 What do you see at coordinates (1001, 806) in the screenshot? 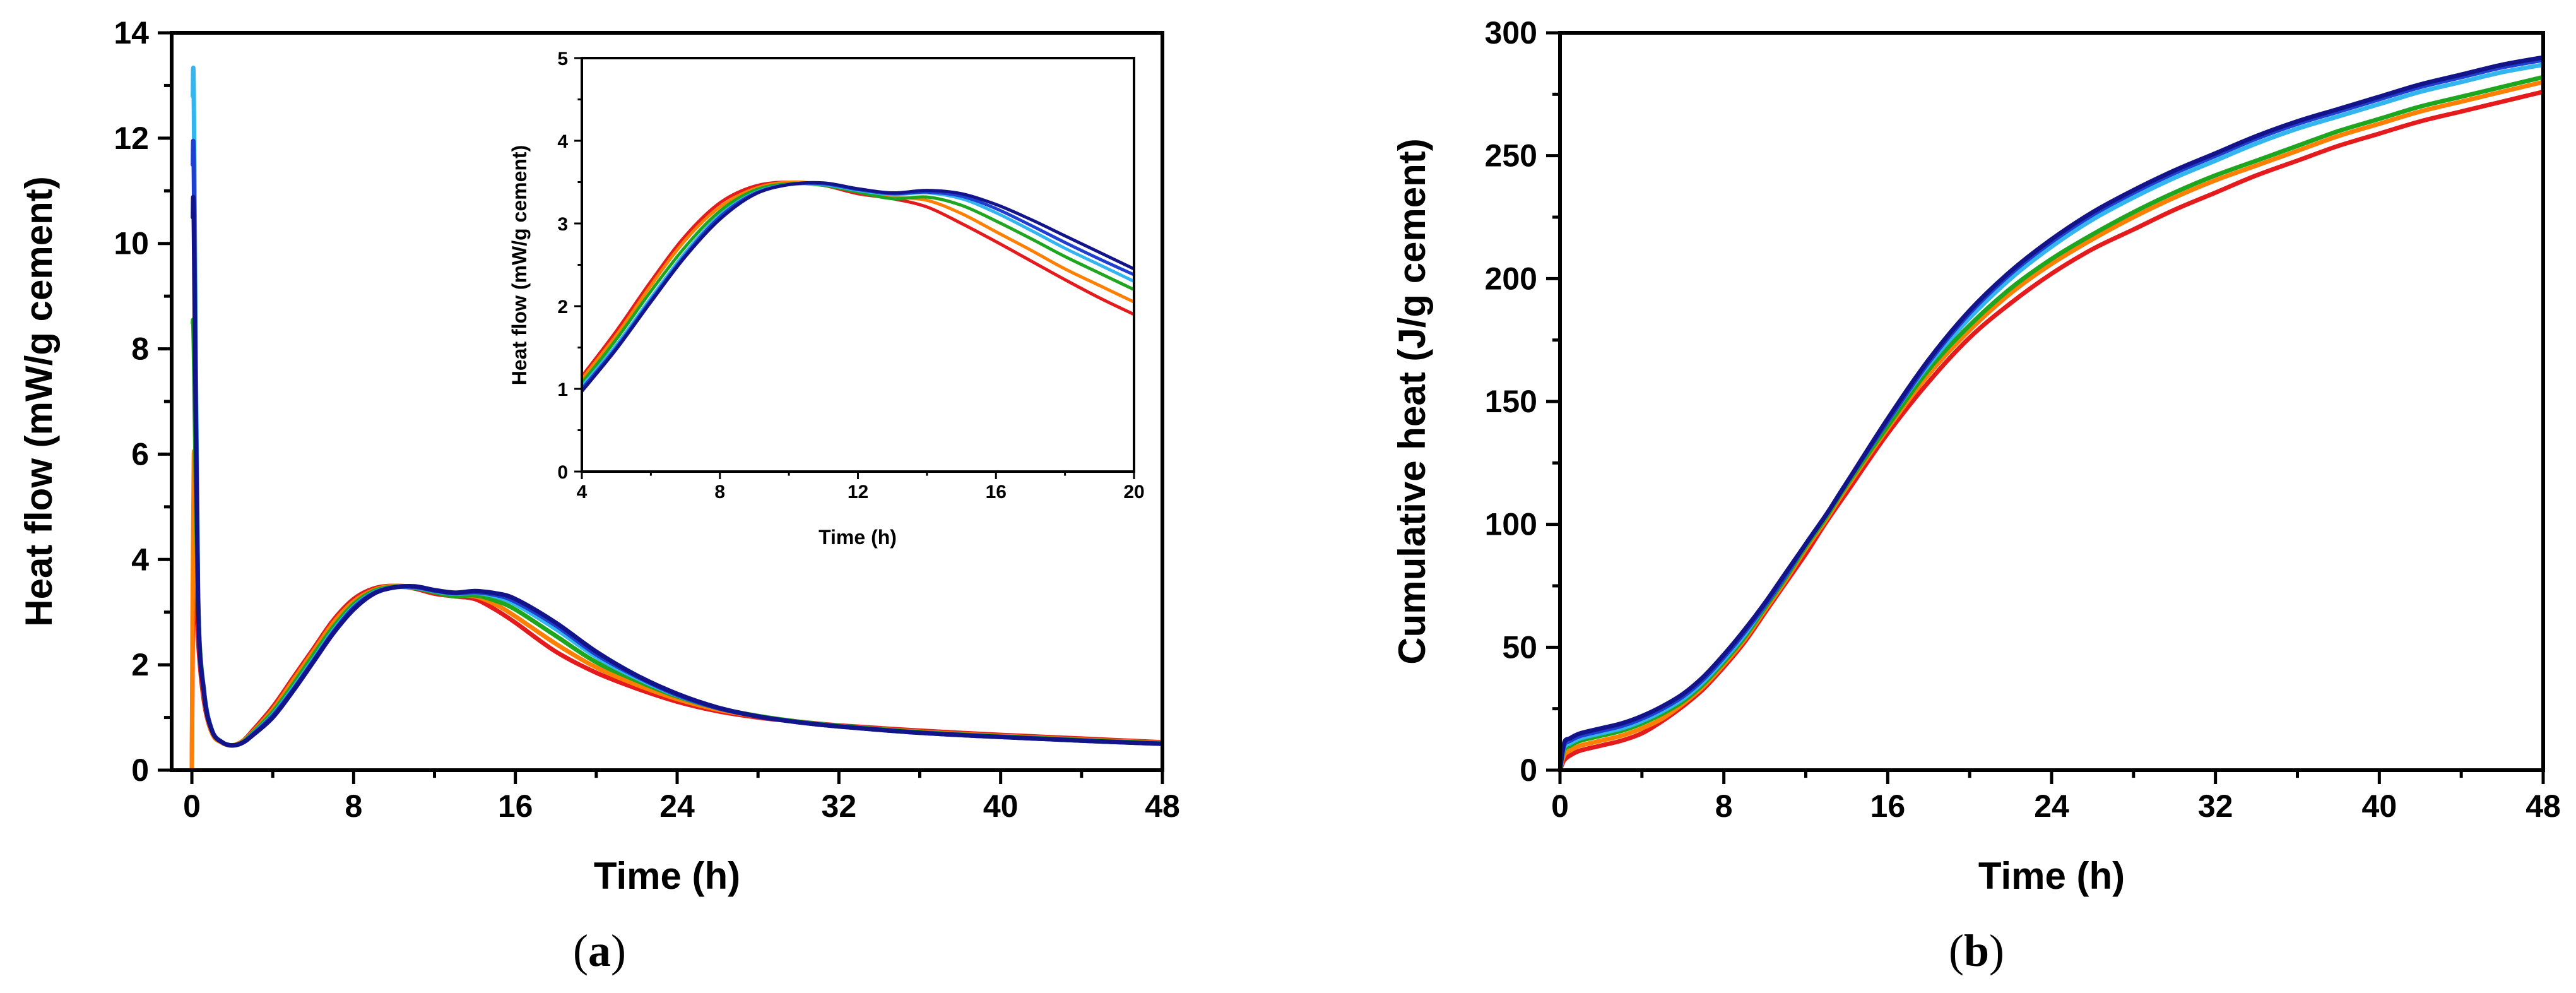
I see `panel-a-x-tick-label: 40` at bounding box center [1001, 806].